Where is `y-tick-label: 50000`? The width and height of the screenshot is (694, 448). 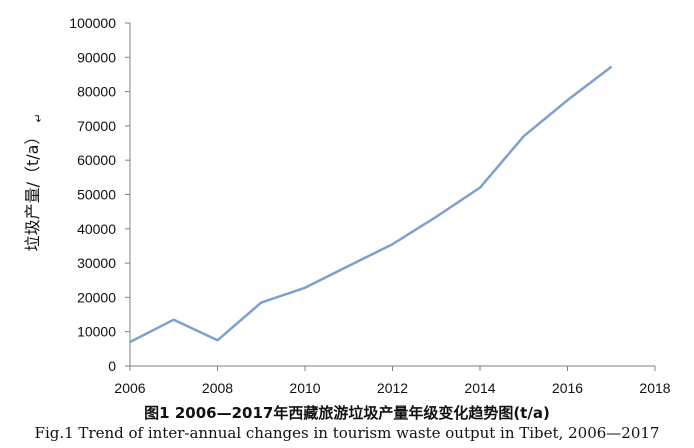
y-tick-label: 50000 is located at coordinates (96, 195).